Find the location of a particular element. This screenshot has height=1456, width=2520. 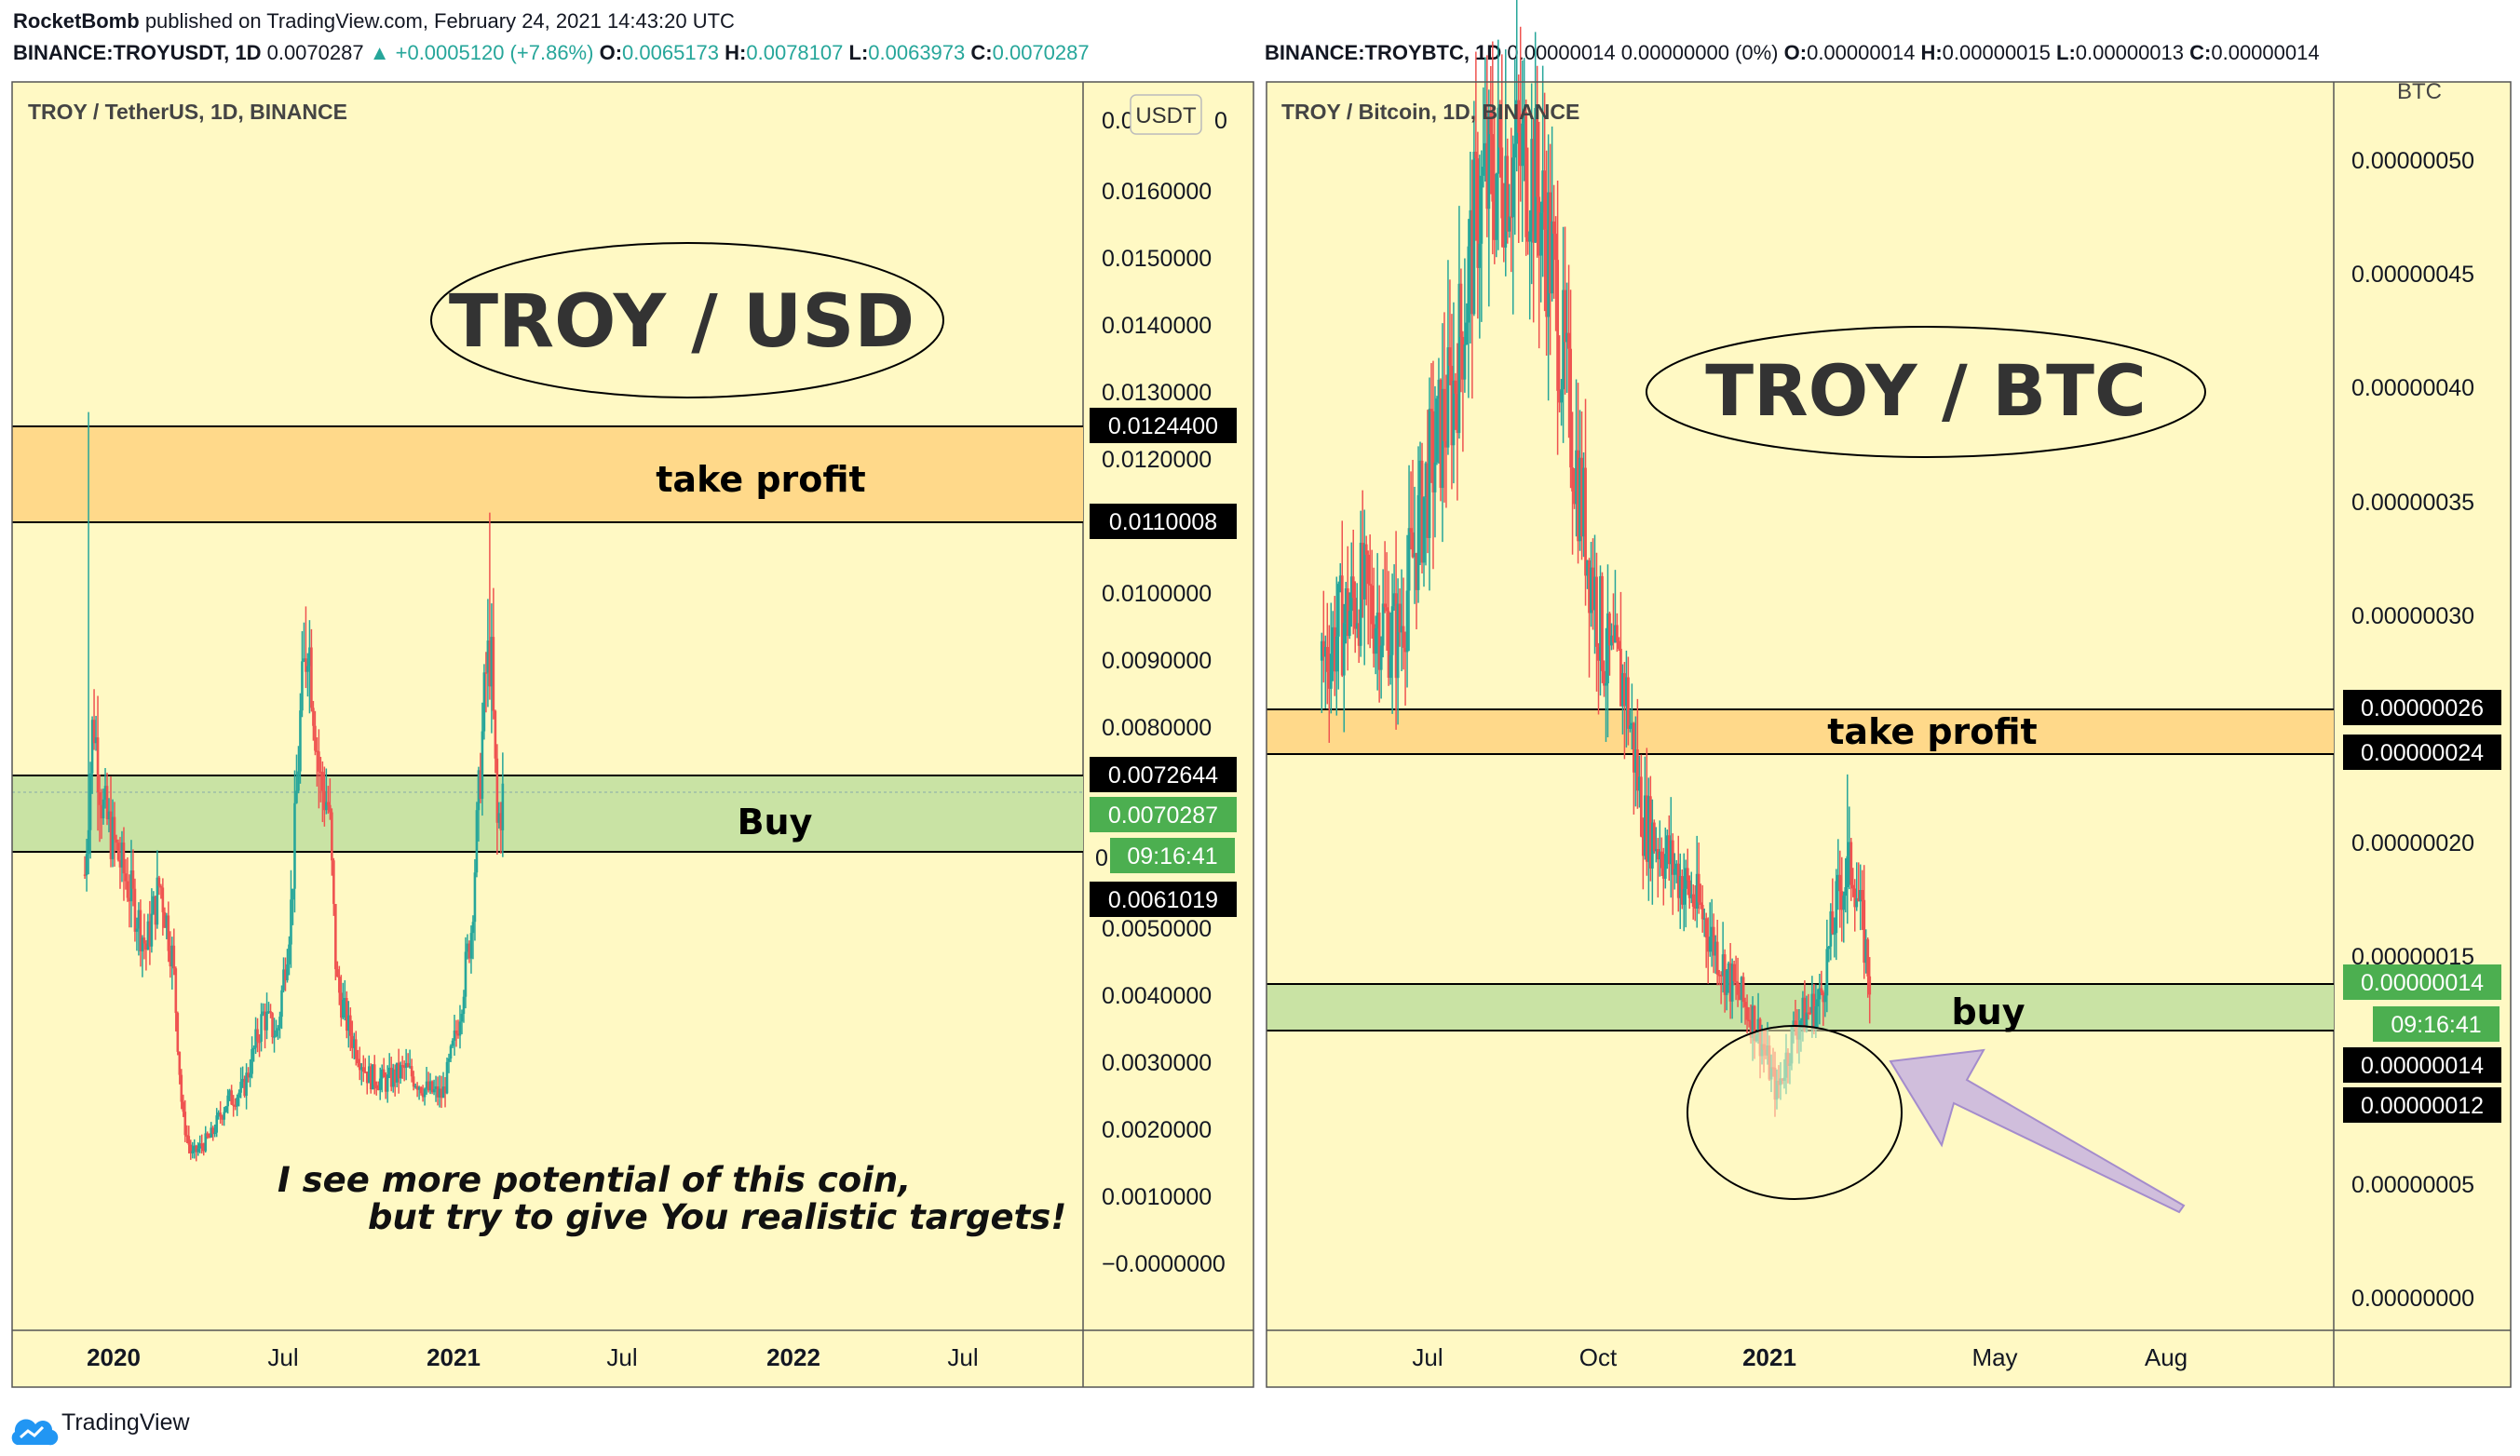

left-buy-zone is located at coordinates (547, 813).